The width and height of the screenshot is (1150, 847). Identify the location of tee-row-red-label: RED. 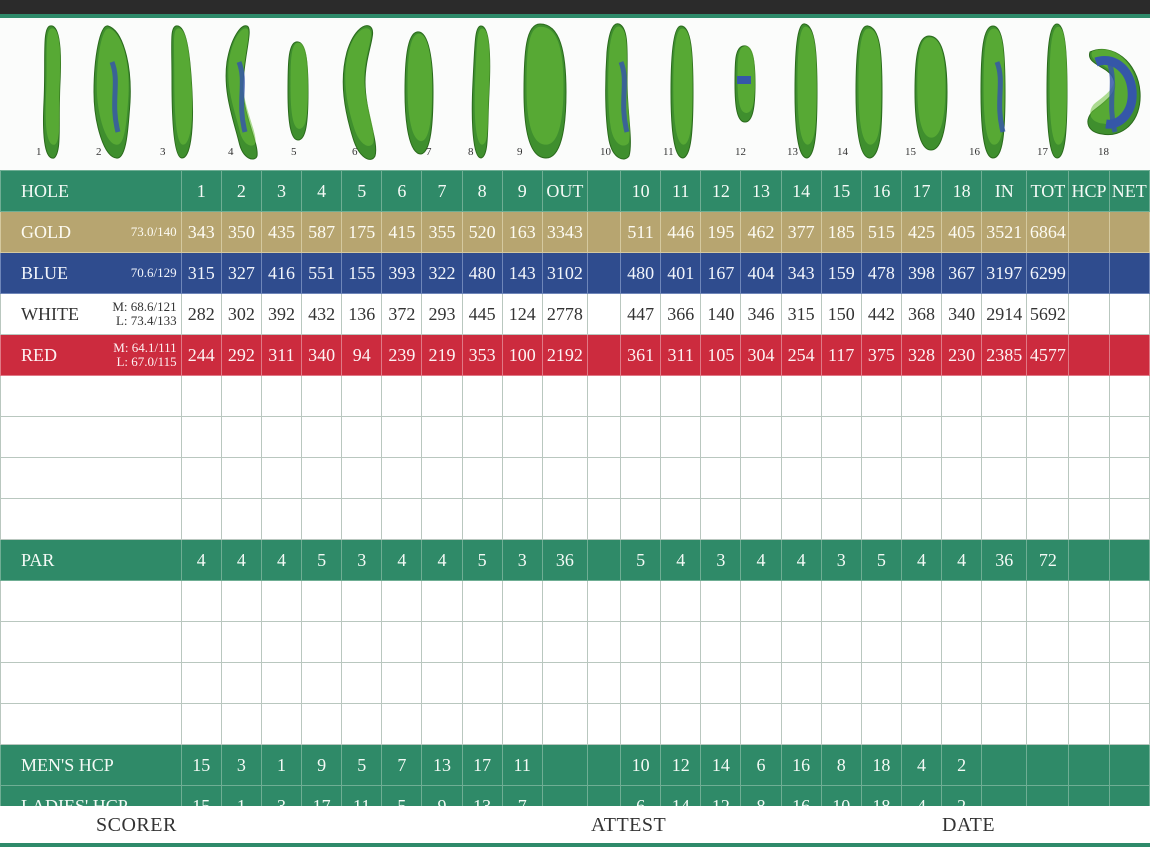
(39, 354).